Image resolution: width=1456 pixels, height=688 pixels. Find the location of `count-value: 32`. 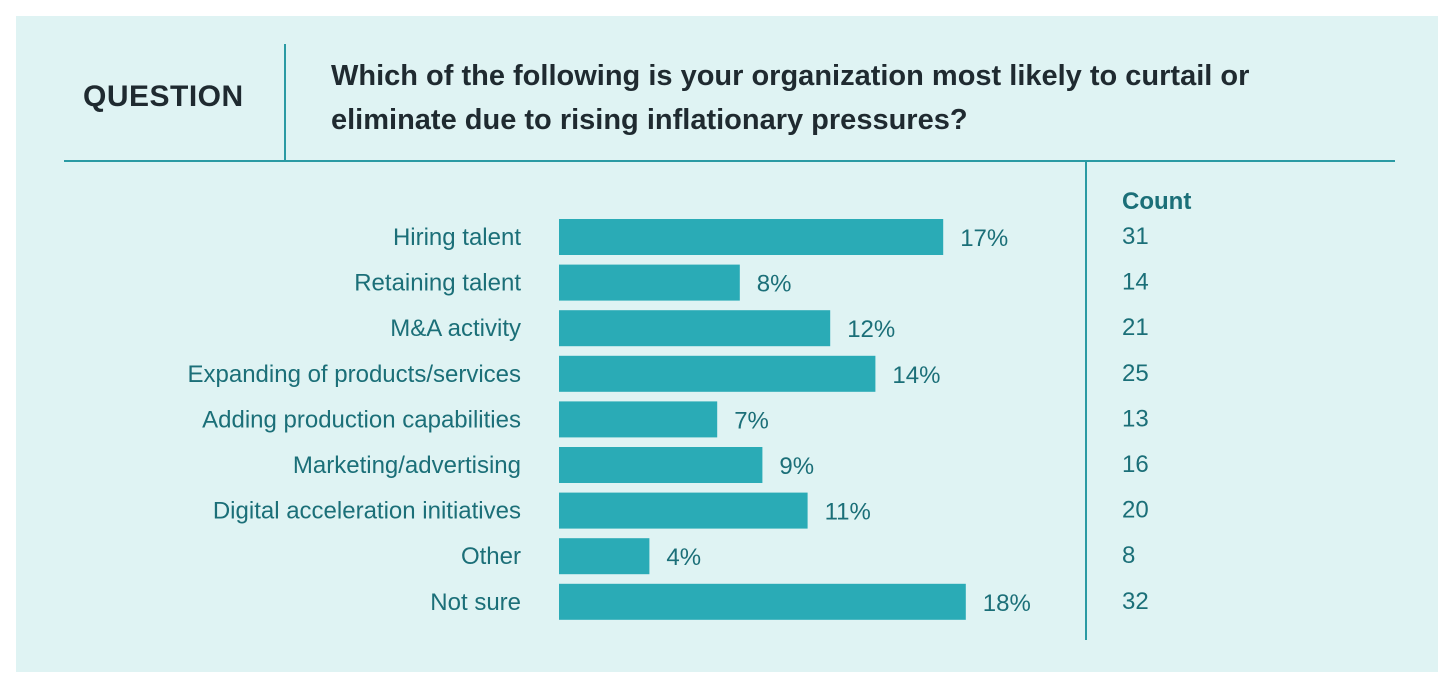

count-value: 32 is located at coordinates (1135, 601).